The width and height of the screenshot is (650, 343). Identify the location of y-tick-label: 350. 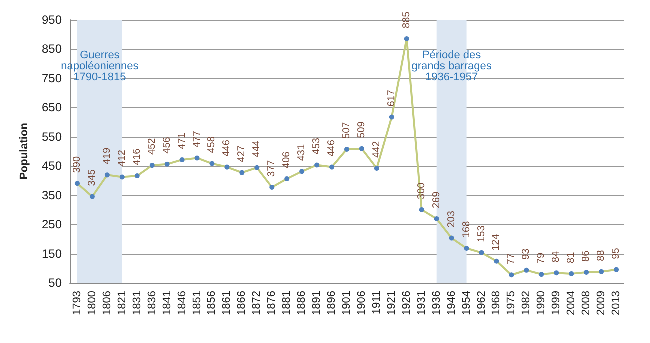
(52, 195).